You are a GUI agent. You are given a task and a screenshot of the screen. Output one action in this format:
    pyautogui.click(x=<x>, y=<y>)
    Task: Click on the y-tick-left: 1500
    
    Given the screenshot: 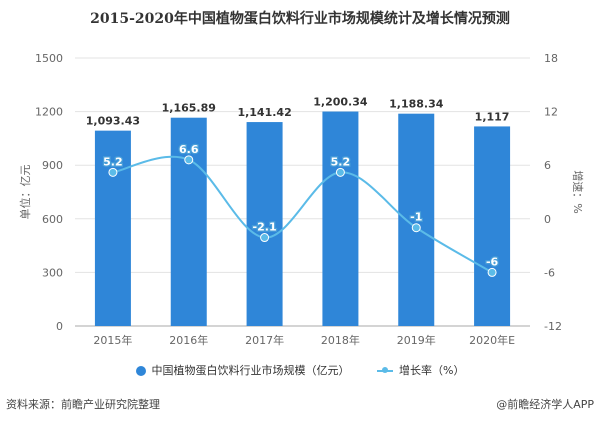 What is the action you would take?
    pyautogui.click(x=49, y=58)
    